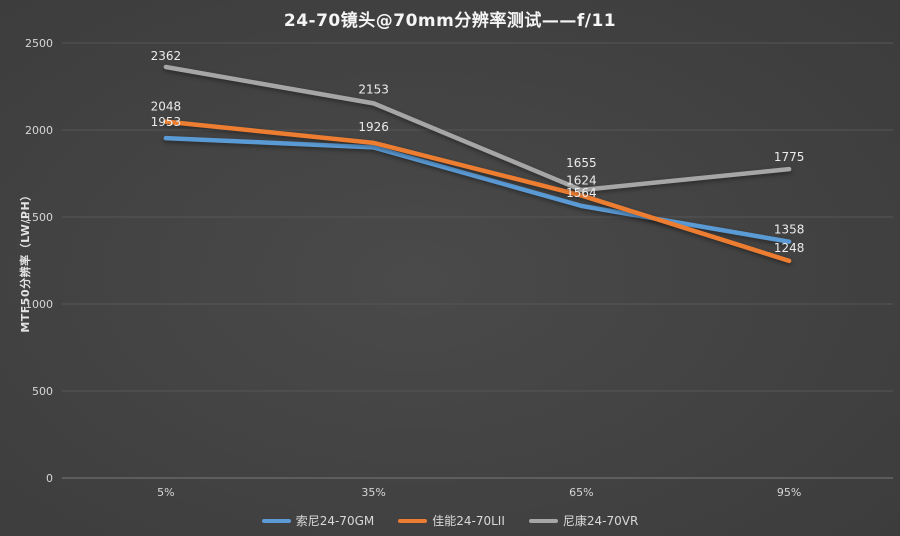 This screenshot has width=900, height=536. Describe the element at coordinates (789, 230) in the screenshot. I see `data-label-series0-95%: 1358` at that location.